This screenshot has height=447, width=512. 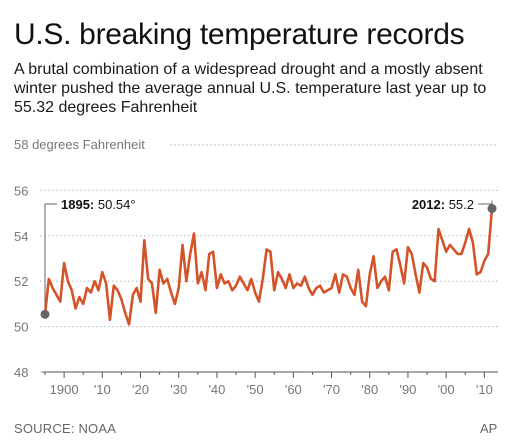 I want to click on credit-label: AP, so click(x=489, y=428).